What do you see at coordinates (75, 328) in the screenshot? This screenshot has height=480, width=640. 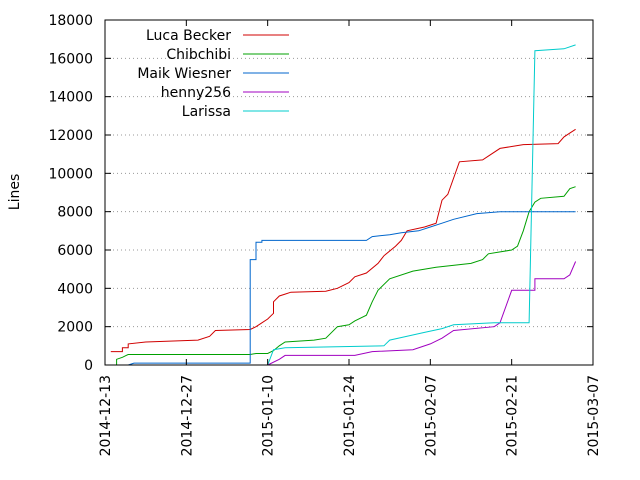 I see `y-tick-label: 2000` at bounding box center [75, 328].